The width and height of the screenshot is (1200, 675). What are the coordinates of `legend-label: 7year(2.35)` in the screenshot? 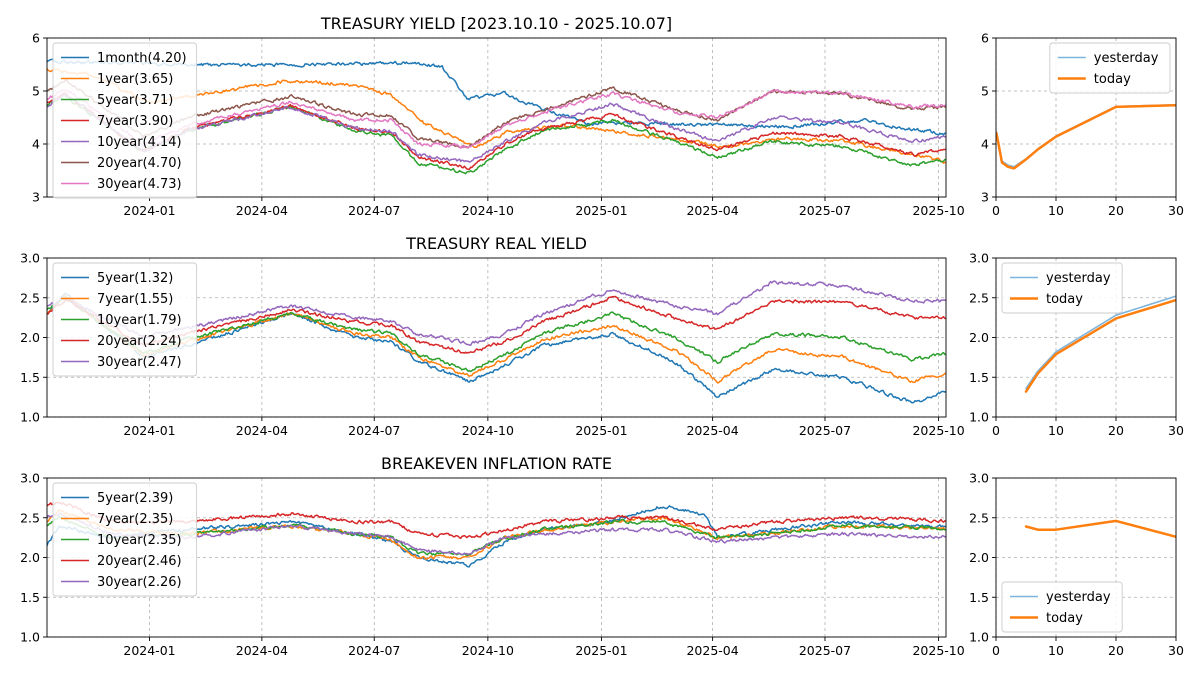 It's located at (135, 519).